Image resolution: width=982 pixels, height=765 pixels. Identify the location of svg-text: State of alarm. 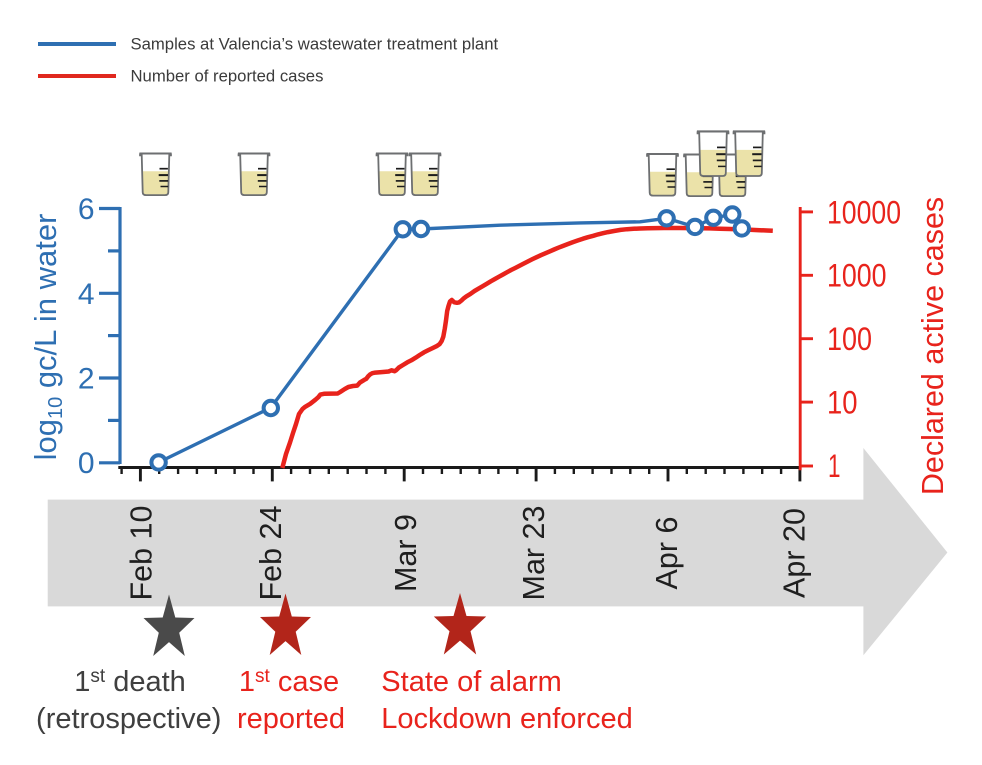
(471, 682).